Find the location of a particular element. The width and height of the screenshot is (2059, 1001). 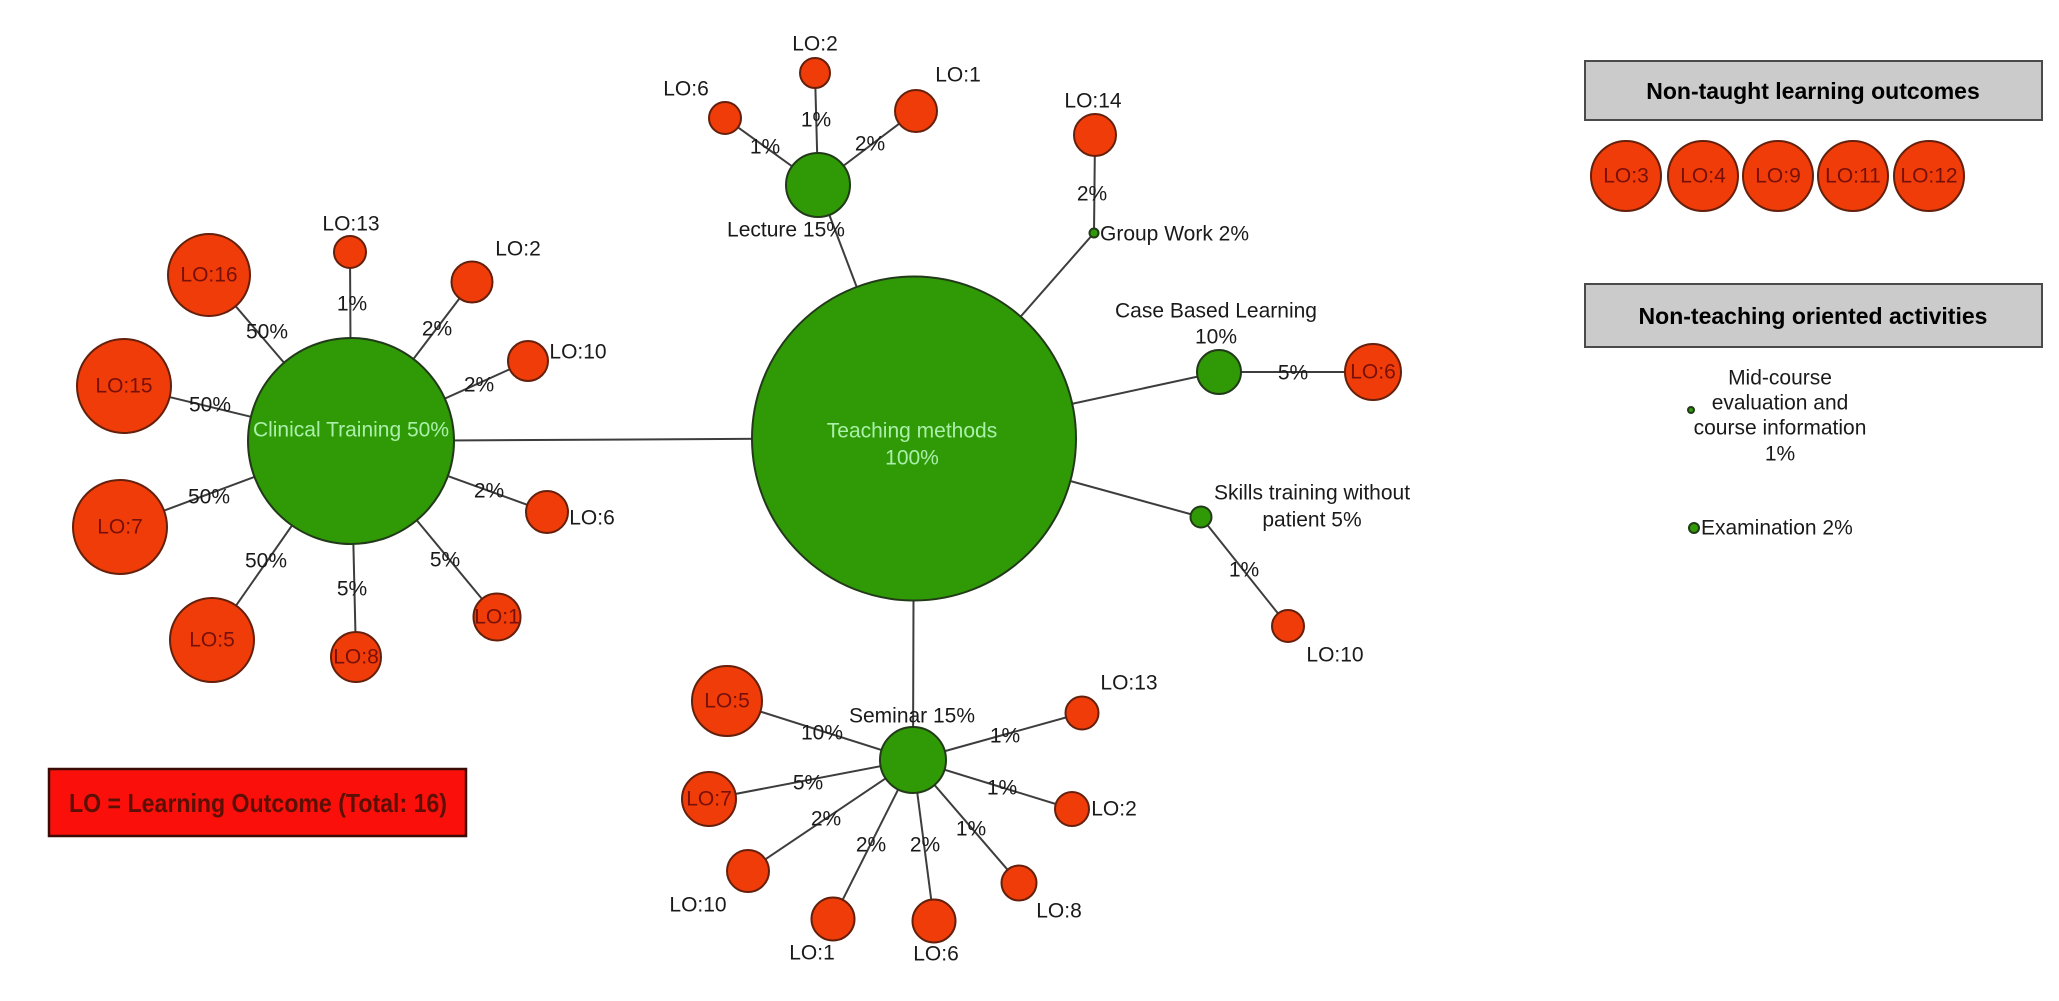

svg-text: LO:14 is located at coordinates (1093, 101).